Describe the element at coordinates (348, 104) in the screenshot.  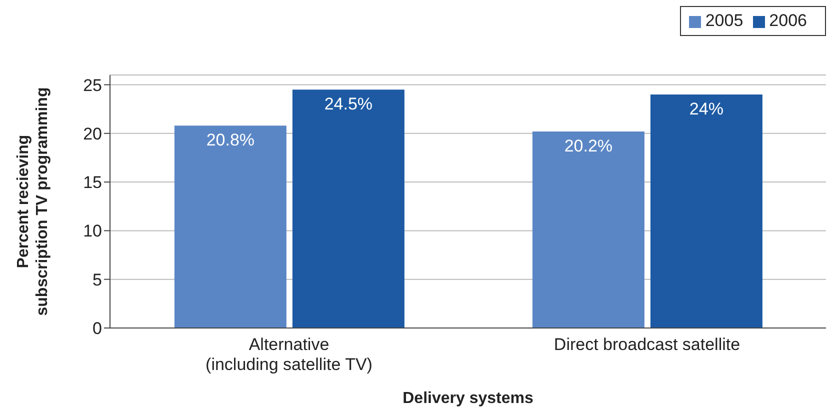
I see `data-label: 24.5%` at that location.